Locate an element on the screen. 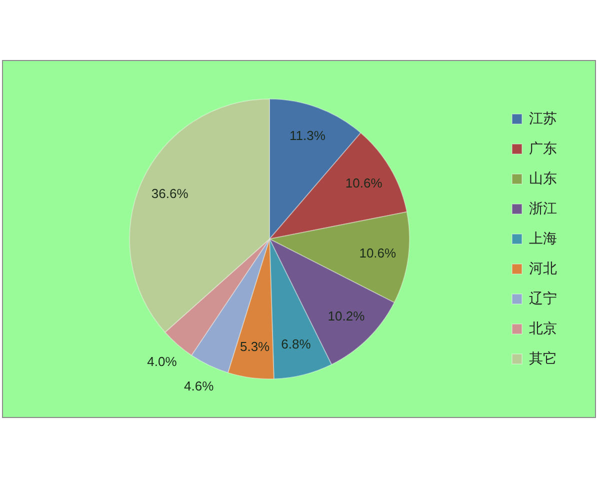  legend-label: 广东 is located at coordinates (543, 148).